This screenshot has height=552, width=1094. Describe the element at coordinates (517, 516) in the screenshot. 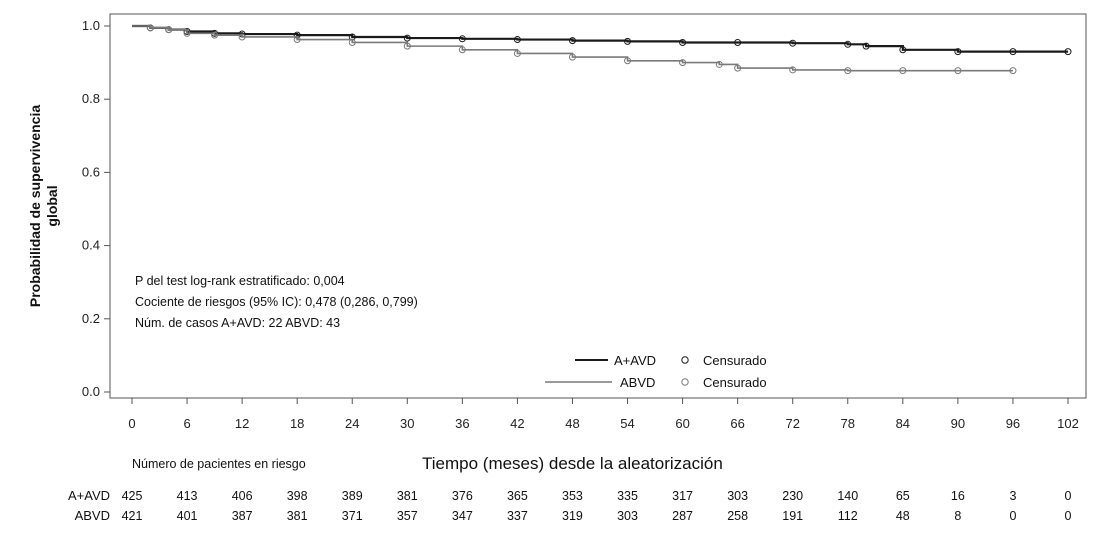

I see `risk-count: 337` at that location.